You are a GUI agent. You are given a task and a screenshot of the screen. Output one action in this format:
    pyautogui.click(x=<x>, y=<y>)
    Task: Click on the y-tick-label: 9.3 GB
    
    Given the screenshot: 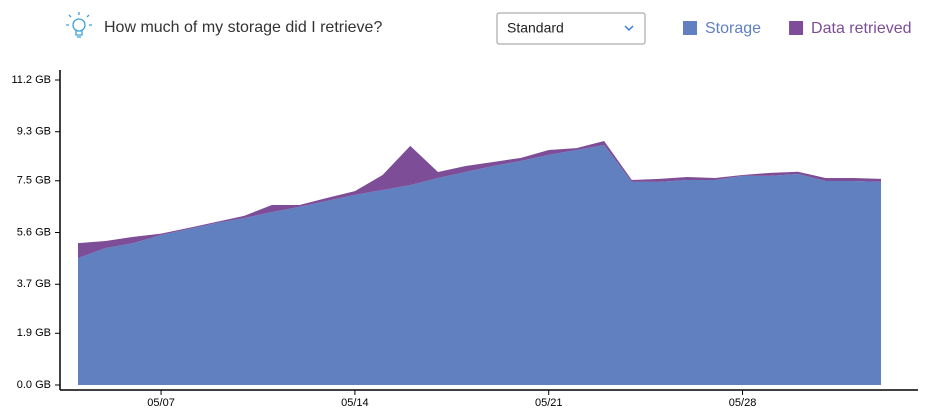 What is the action you would take?
    pyautogui.click(x=34, y=132)
    